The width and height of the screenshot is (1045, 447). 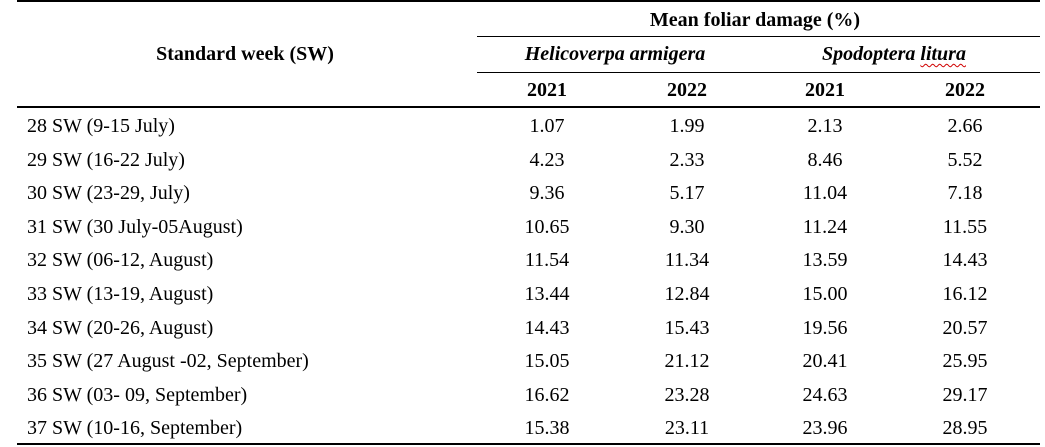 I want to click on row-value-cell: 23.96, so click(x=825, y=428).